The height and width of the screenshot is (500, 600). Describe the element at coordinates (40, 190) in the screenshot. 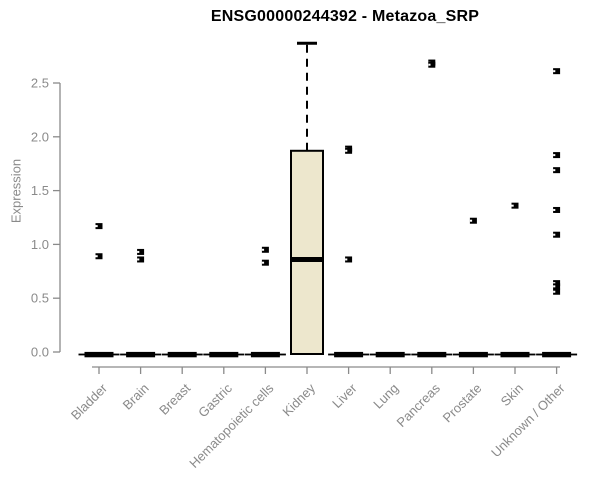

I see `y-tick-label: 1.5` at that location.